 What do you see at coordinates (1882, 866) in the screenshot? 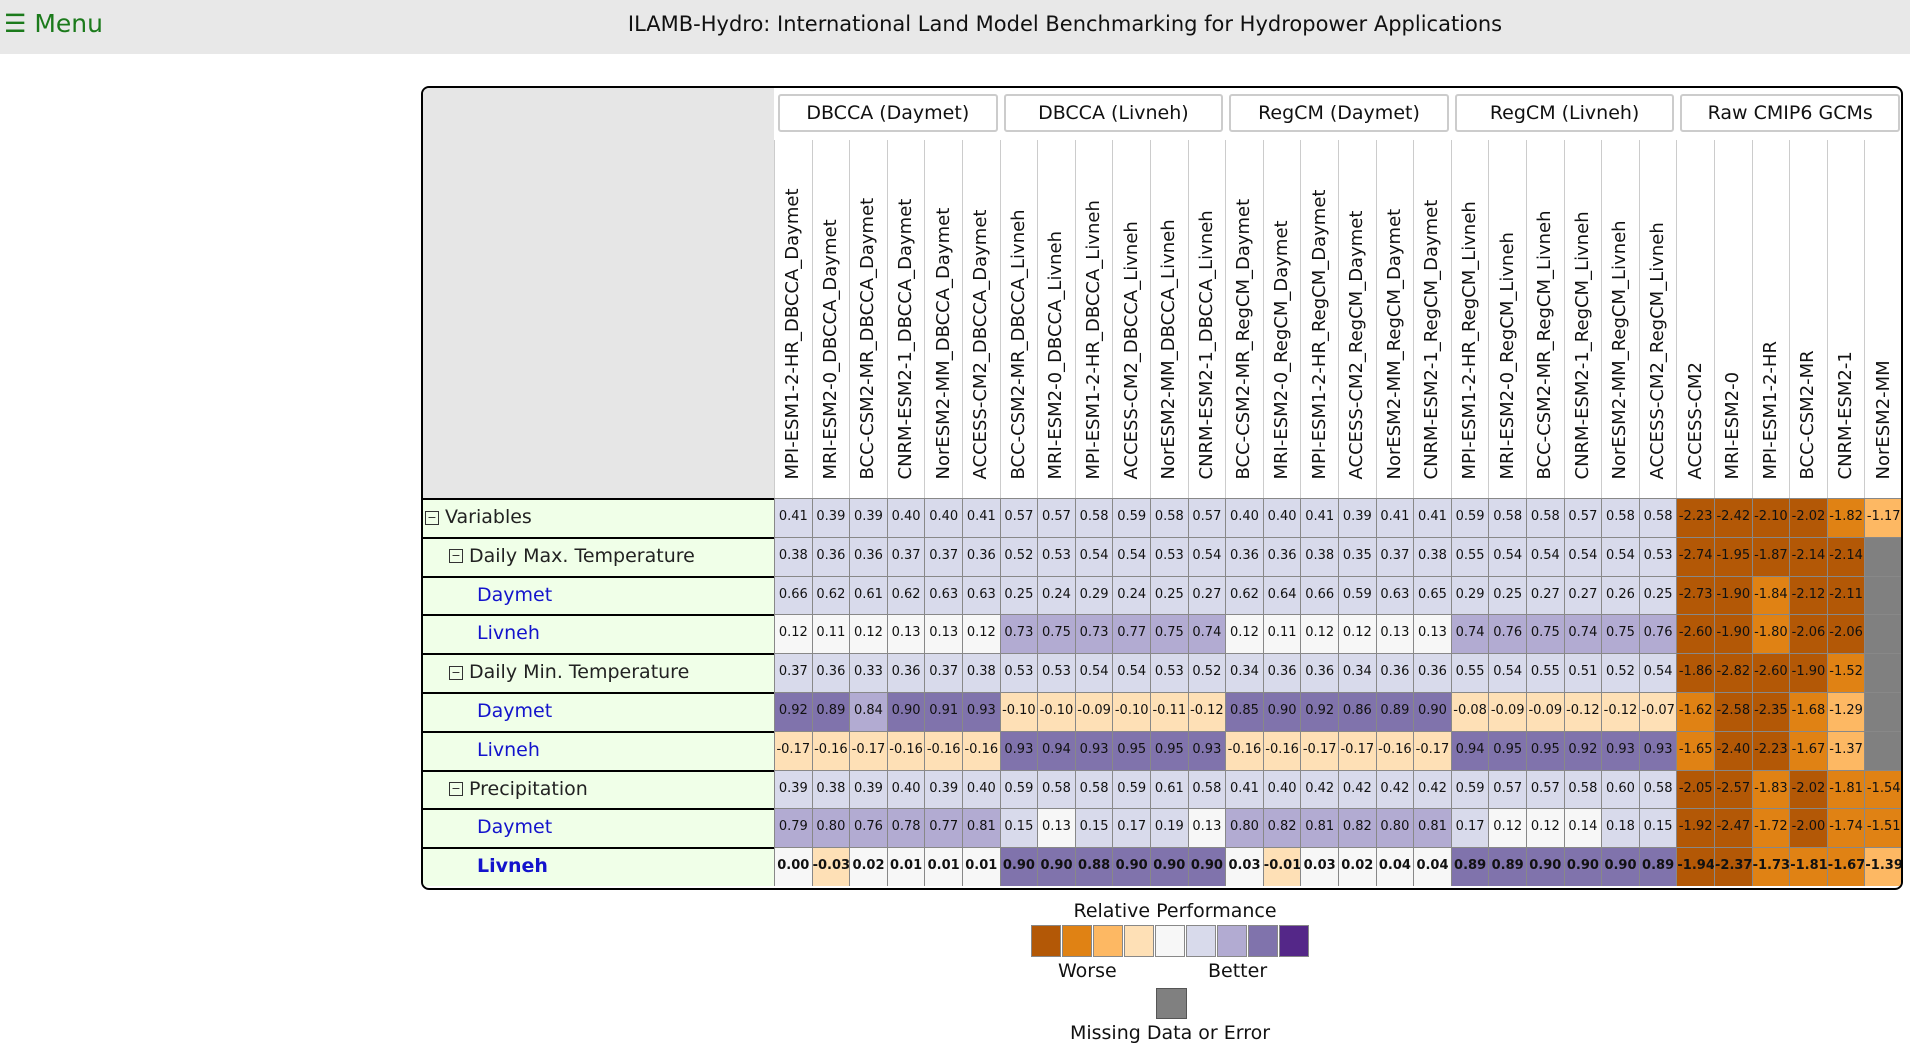
I see `score-cell: -1.39` at bounding box center [1882, 866].